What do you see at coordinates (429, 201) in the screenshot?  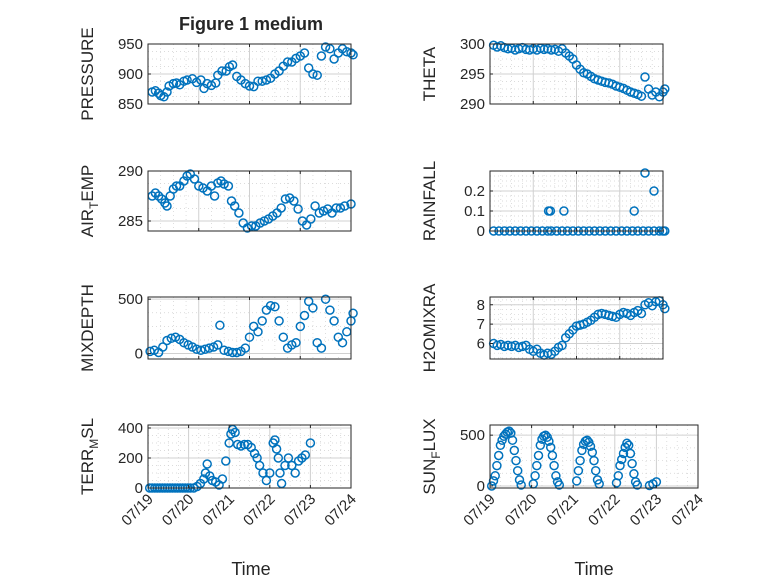 I see `y-axis-label-3: RAINFALL` at bounding box center [429, 201].